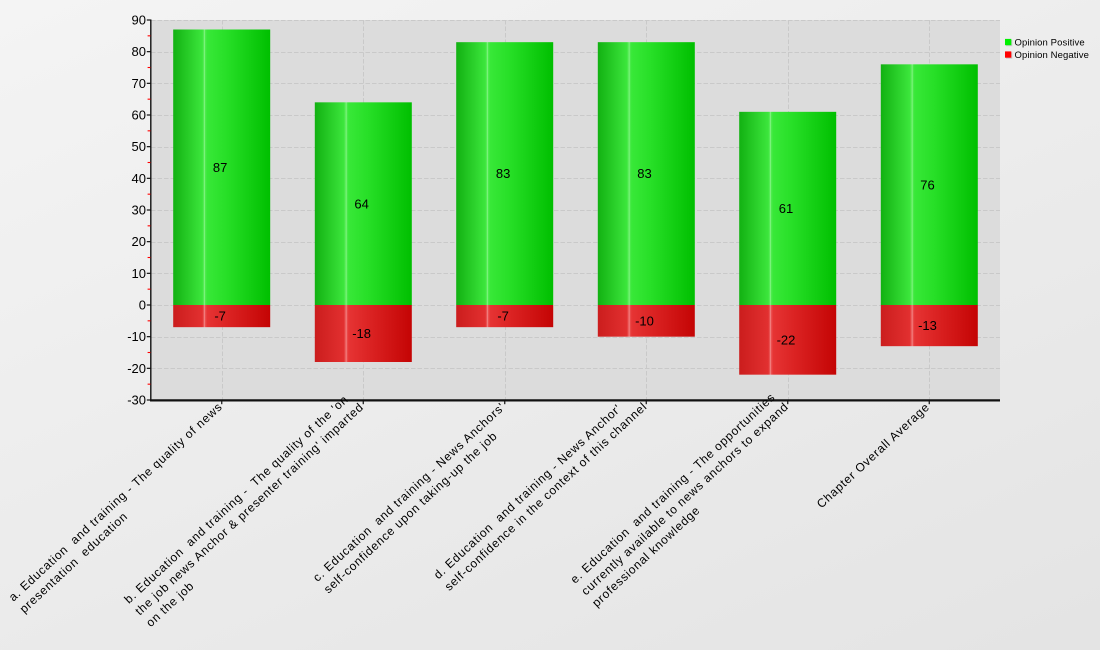  What do you see at coordinates (139, 210) in the screenshot?
I see `svg-text: 30` at bounding box center [139, 210].